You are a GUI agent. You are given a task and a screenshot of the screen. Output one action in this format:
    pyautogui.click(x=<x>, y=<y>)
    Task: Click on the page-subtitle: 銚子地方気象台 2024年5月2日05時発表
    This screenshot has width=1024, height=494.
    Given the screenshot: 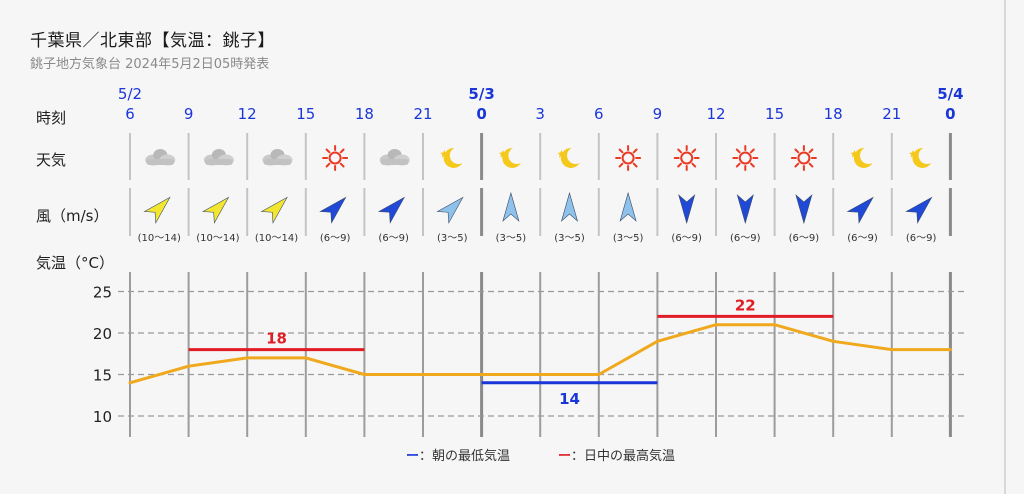 What is the action you would take?
    pyautogui.click(x=150, y=64)
    